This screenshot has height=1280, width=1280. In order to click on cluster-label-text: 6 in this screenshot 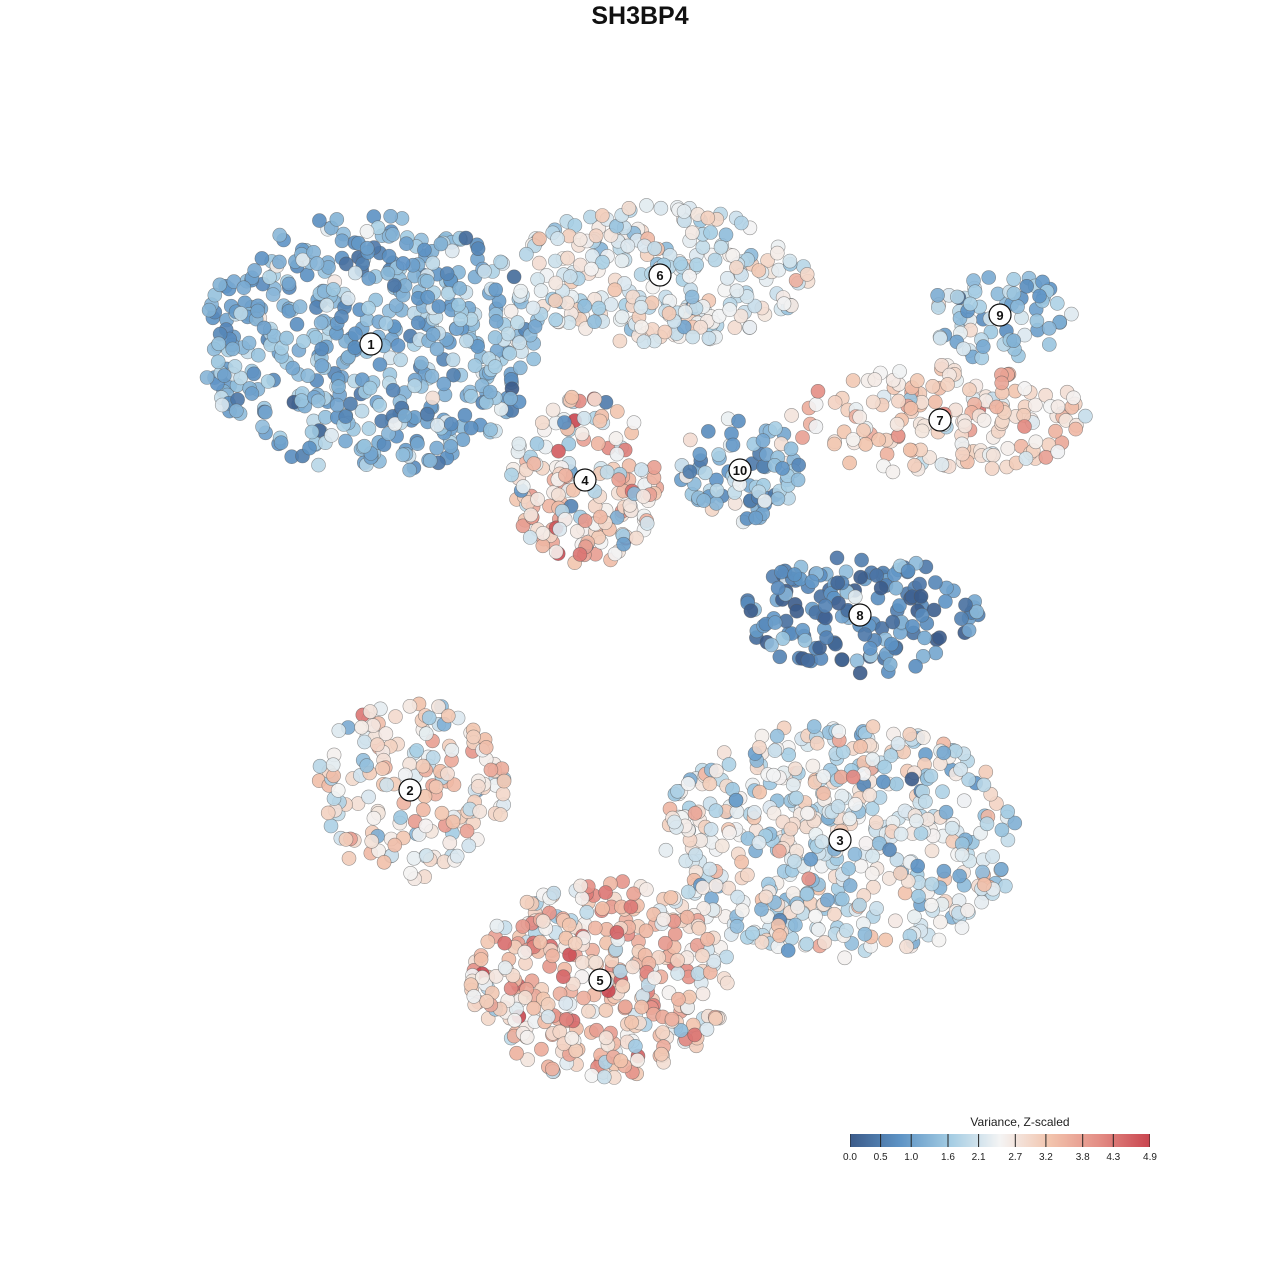, I will do `click(659, 275)`.